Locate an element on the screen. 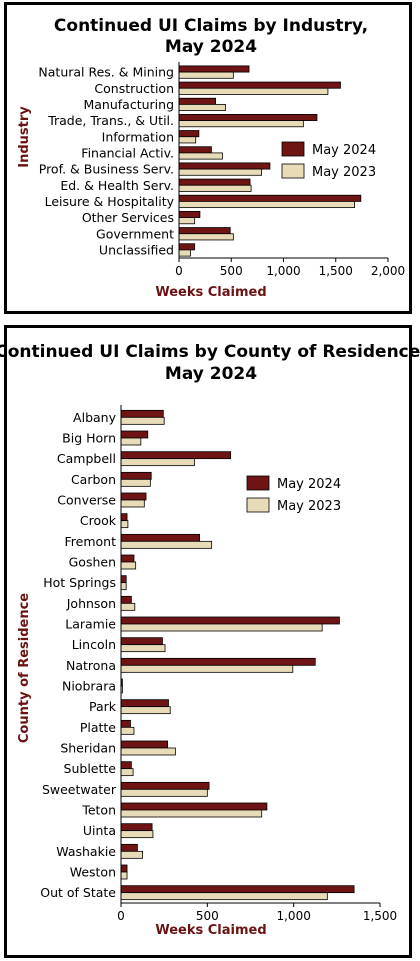 The height and width of the screenshot is (961, 420). category-label: Construction is located at coordinates (134, 88).